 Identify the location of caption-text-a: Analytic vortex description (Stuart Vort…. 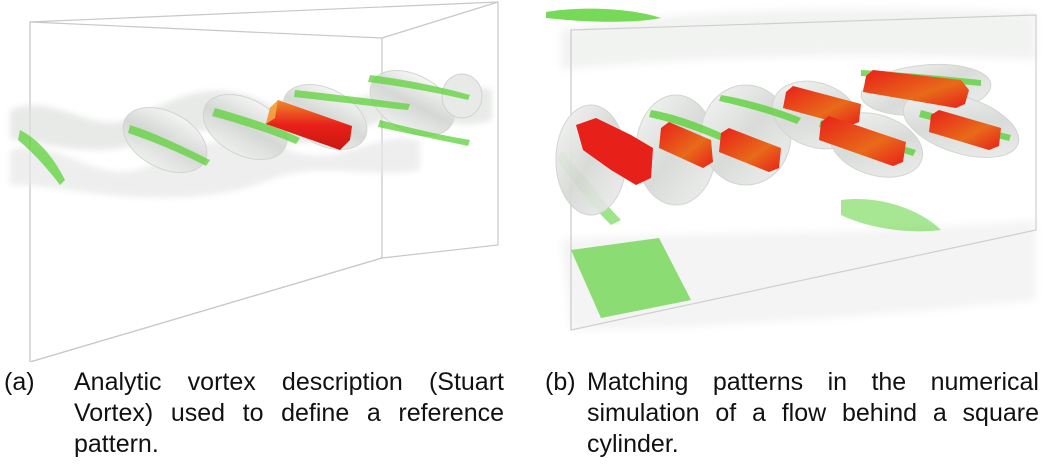
(289, 413).